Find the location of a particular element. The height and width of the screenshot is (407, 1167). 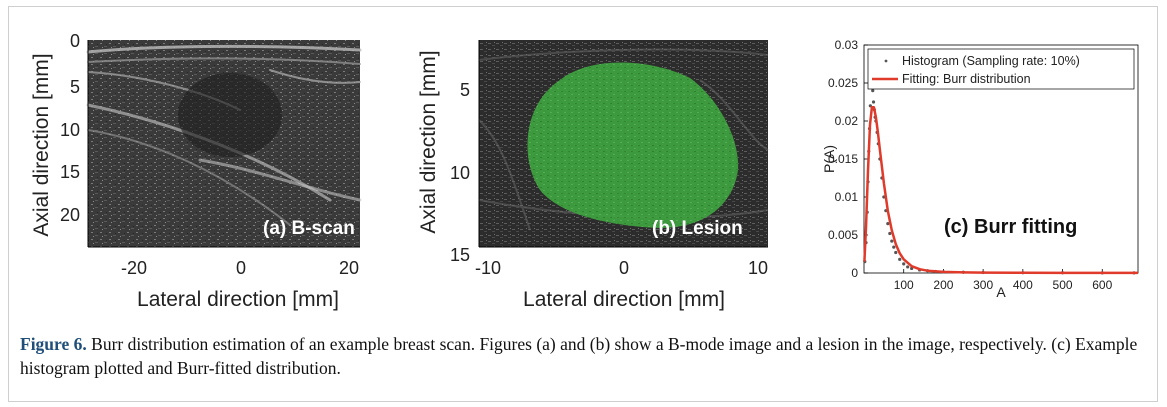

panel-a-ytick: 5 is located at coordinates (75, 87).